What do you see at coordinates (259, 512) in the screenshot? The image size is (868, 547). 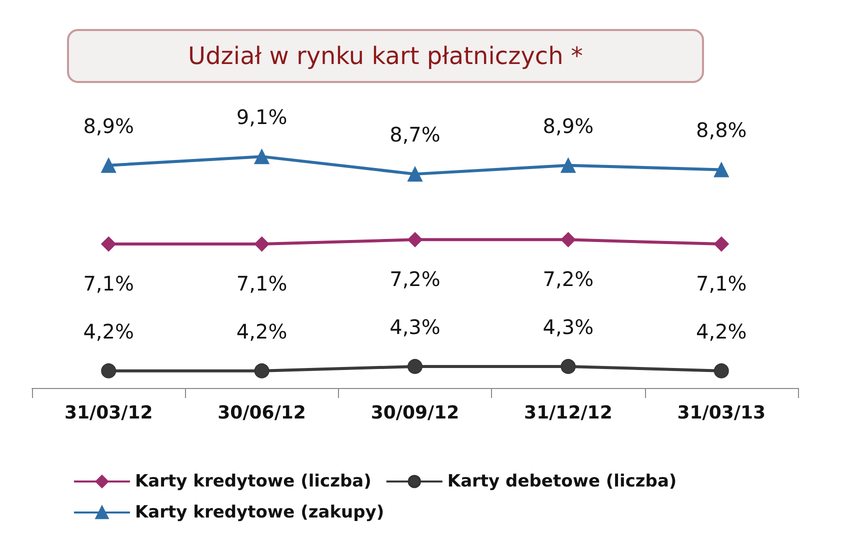 I see `legend-label: Karty kredytowe (zakupy)` at bounding box center [259, 512].